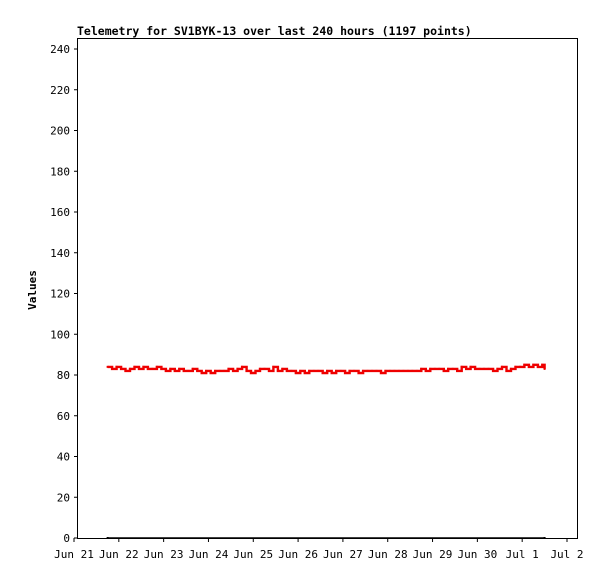 This screenshot has width=615, height=579. I want to click on y-tick-label: 0, so click(66, 538).